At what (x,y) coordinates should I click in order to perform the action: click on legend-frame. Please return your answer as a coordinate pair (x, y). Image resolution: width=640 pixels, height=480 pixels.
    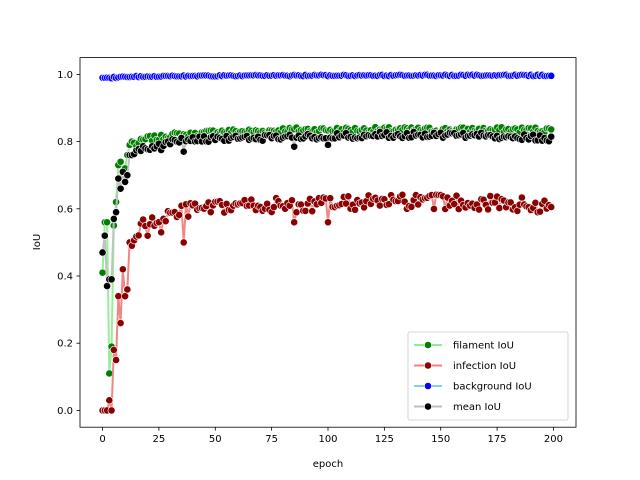
    Looking at the image, I should click on (488, 376).